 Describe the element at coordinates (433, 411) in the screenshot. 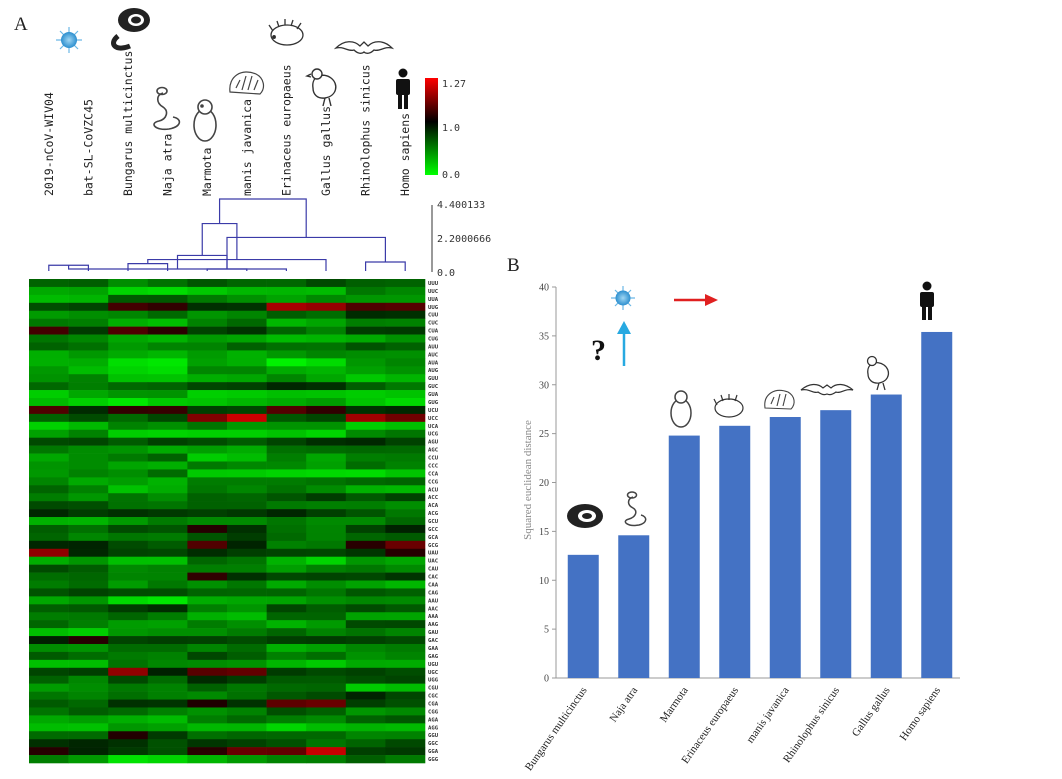

I see `codon-label: UCU` at that location.